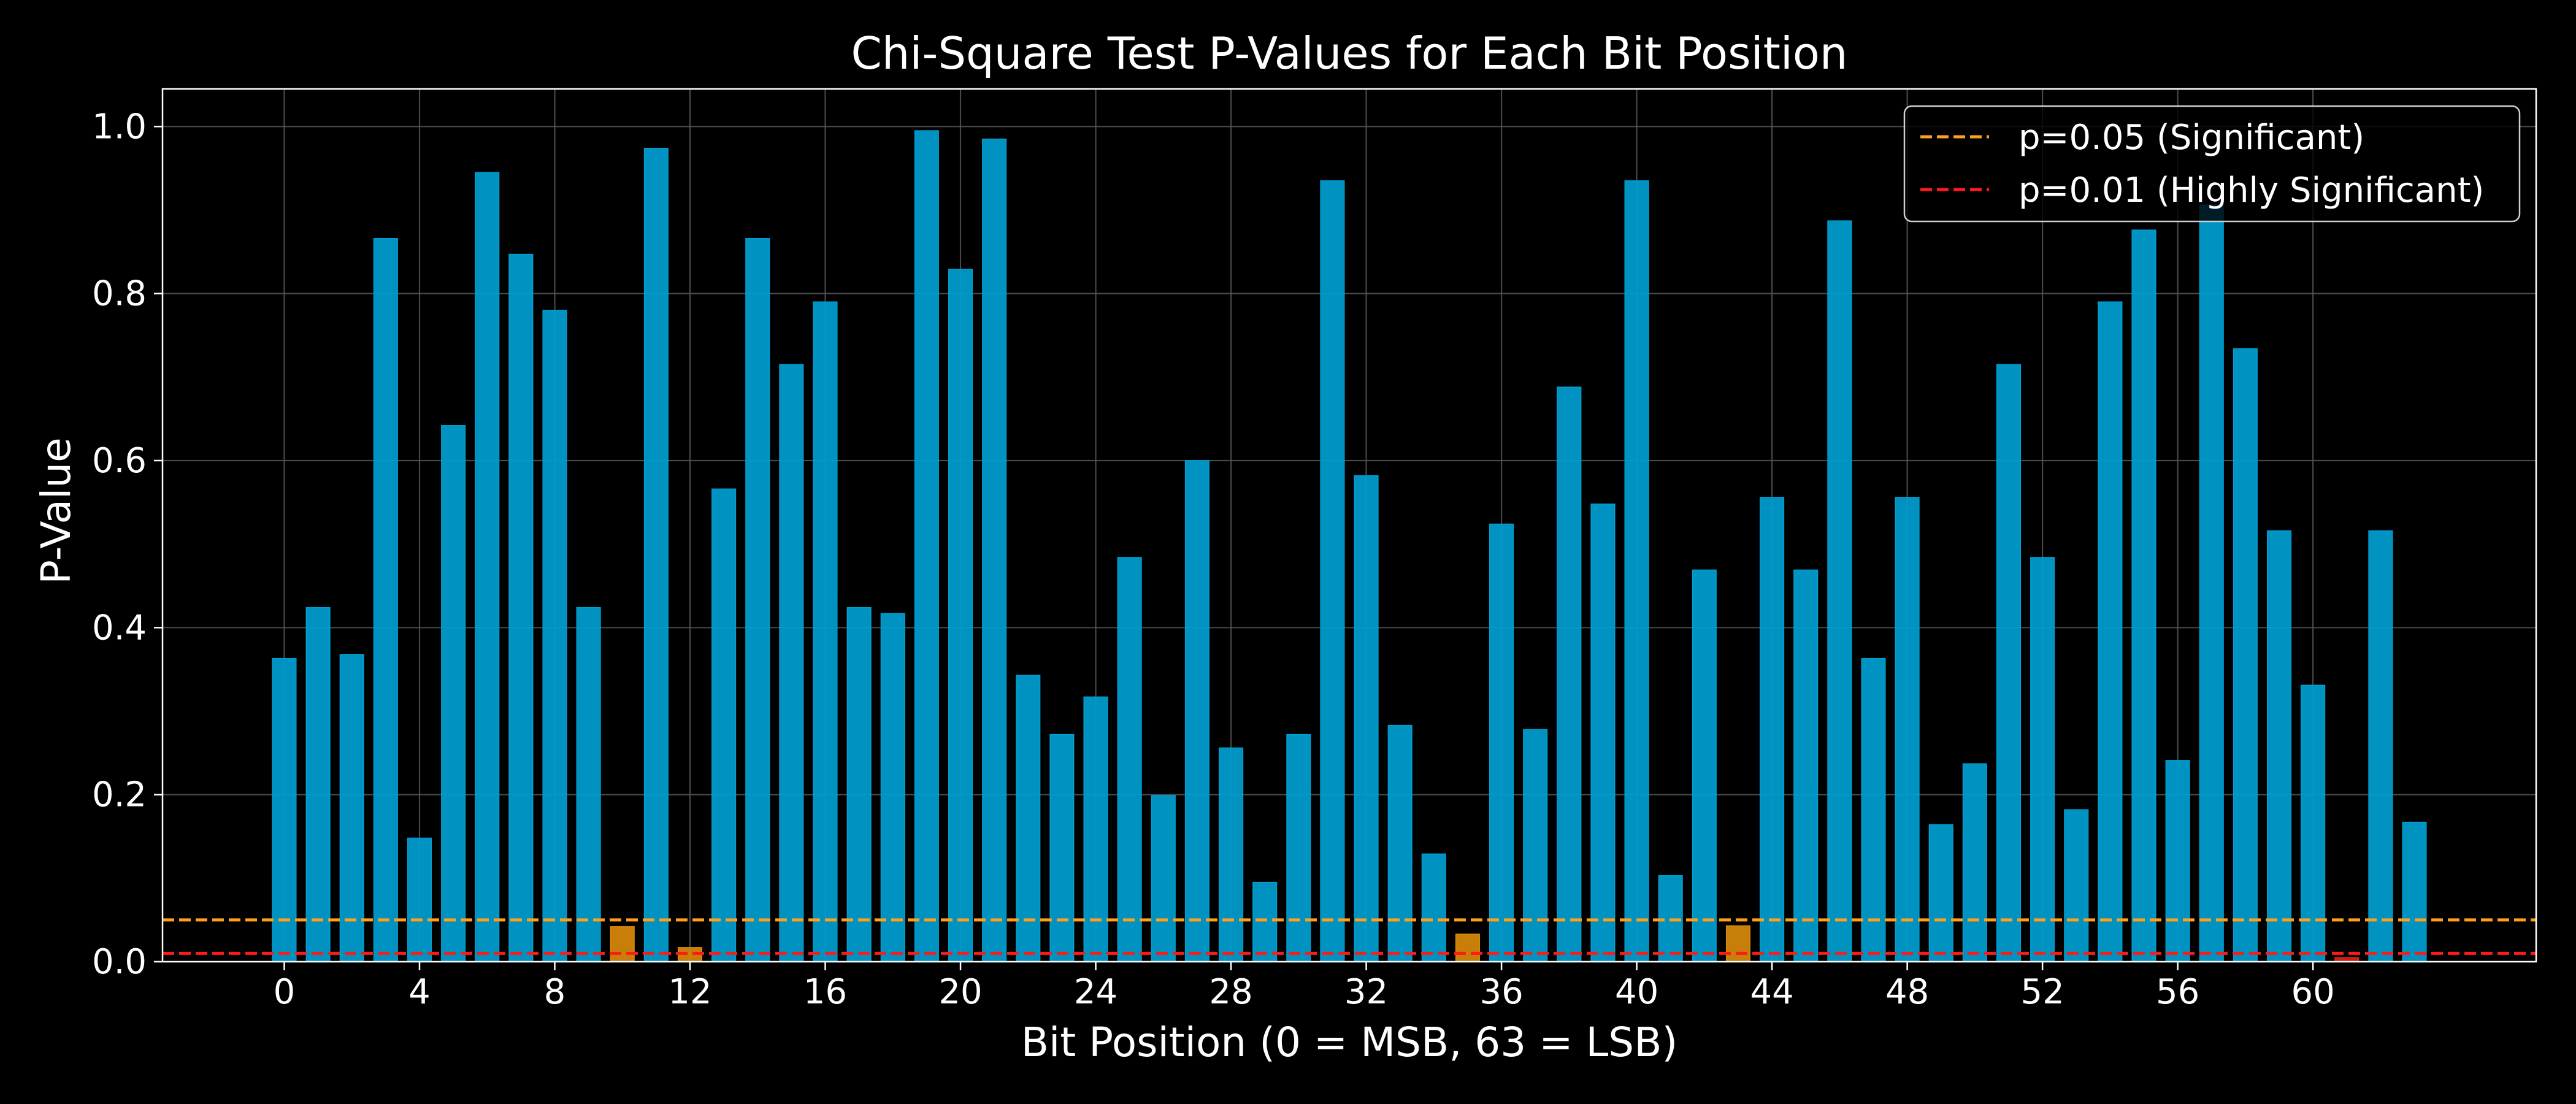  I want to click on x-axis-ticks: 0 4 8 12 16 20 24 28 32 36 40 44 48 52 56 60, so click(1304, 987).